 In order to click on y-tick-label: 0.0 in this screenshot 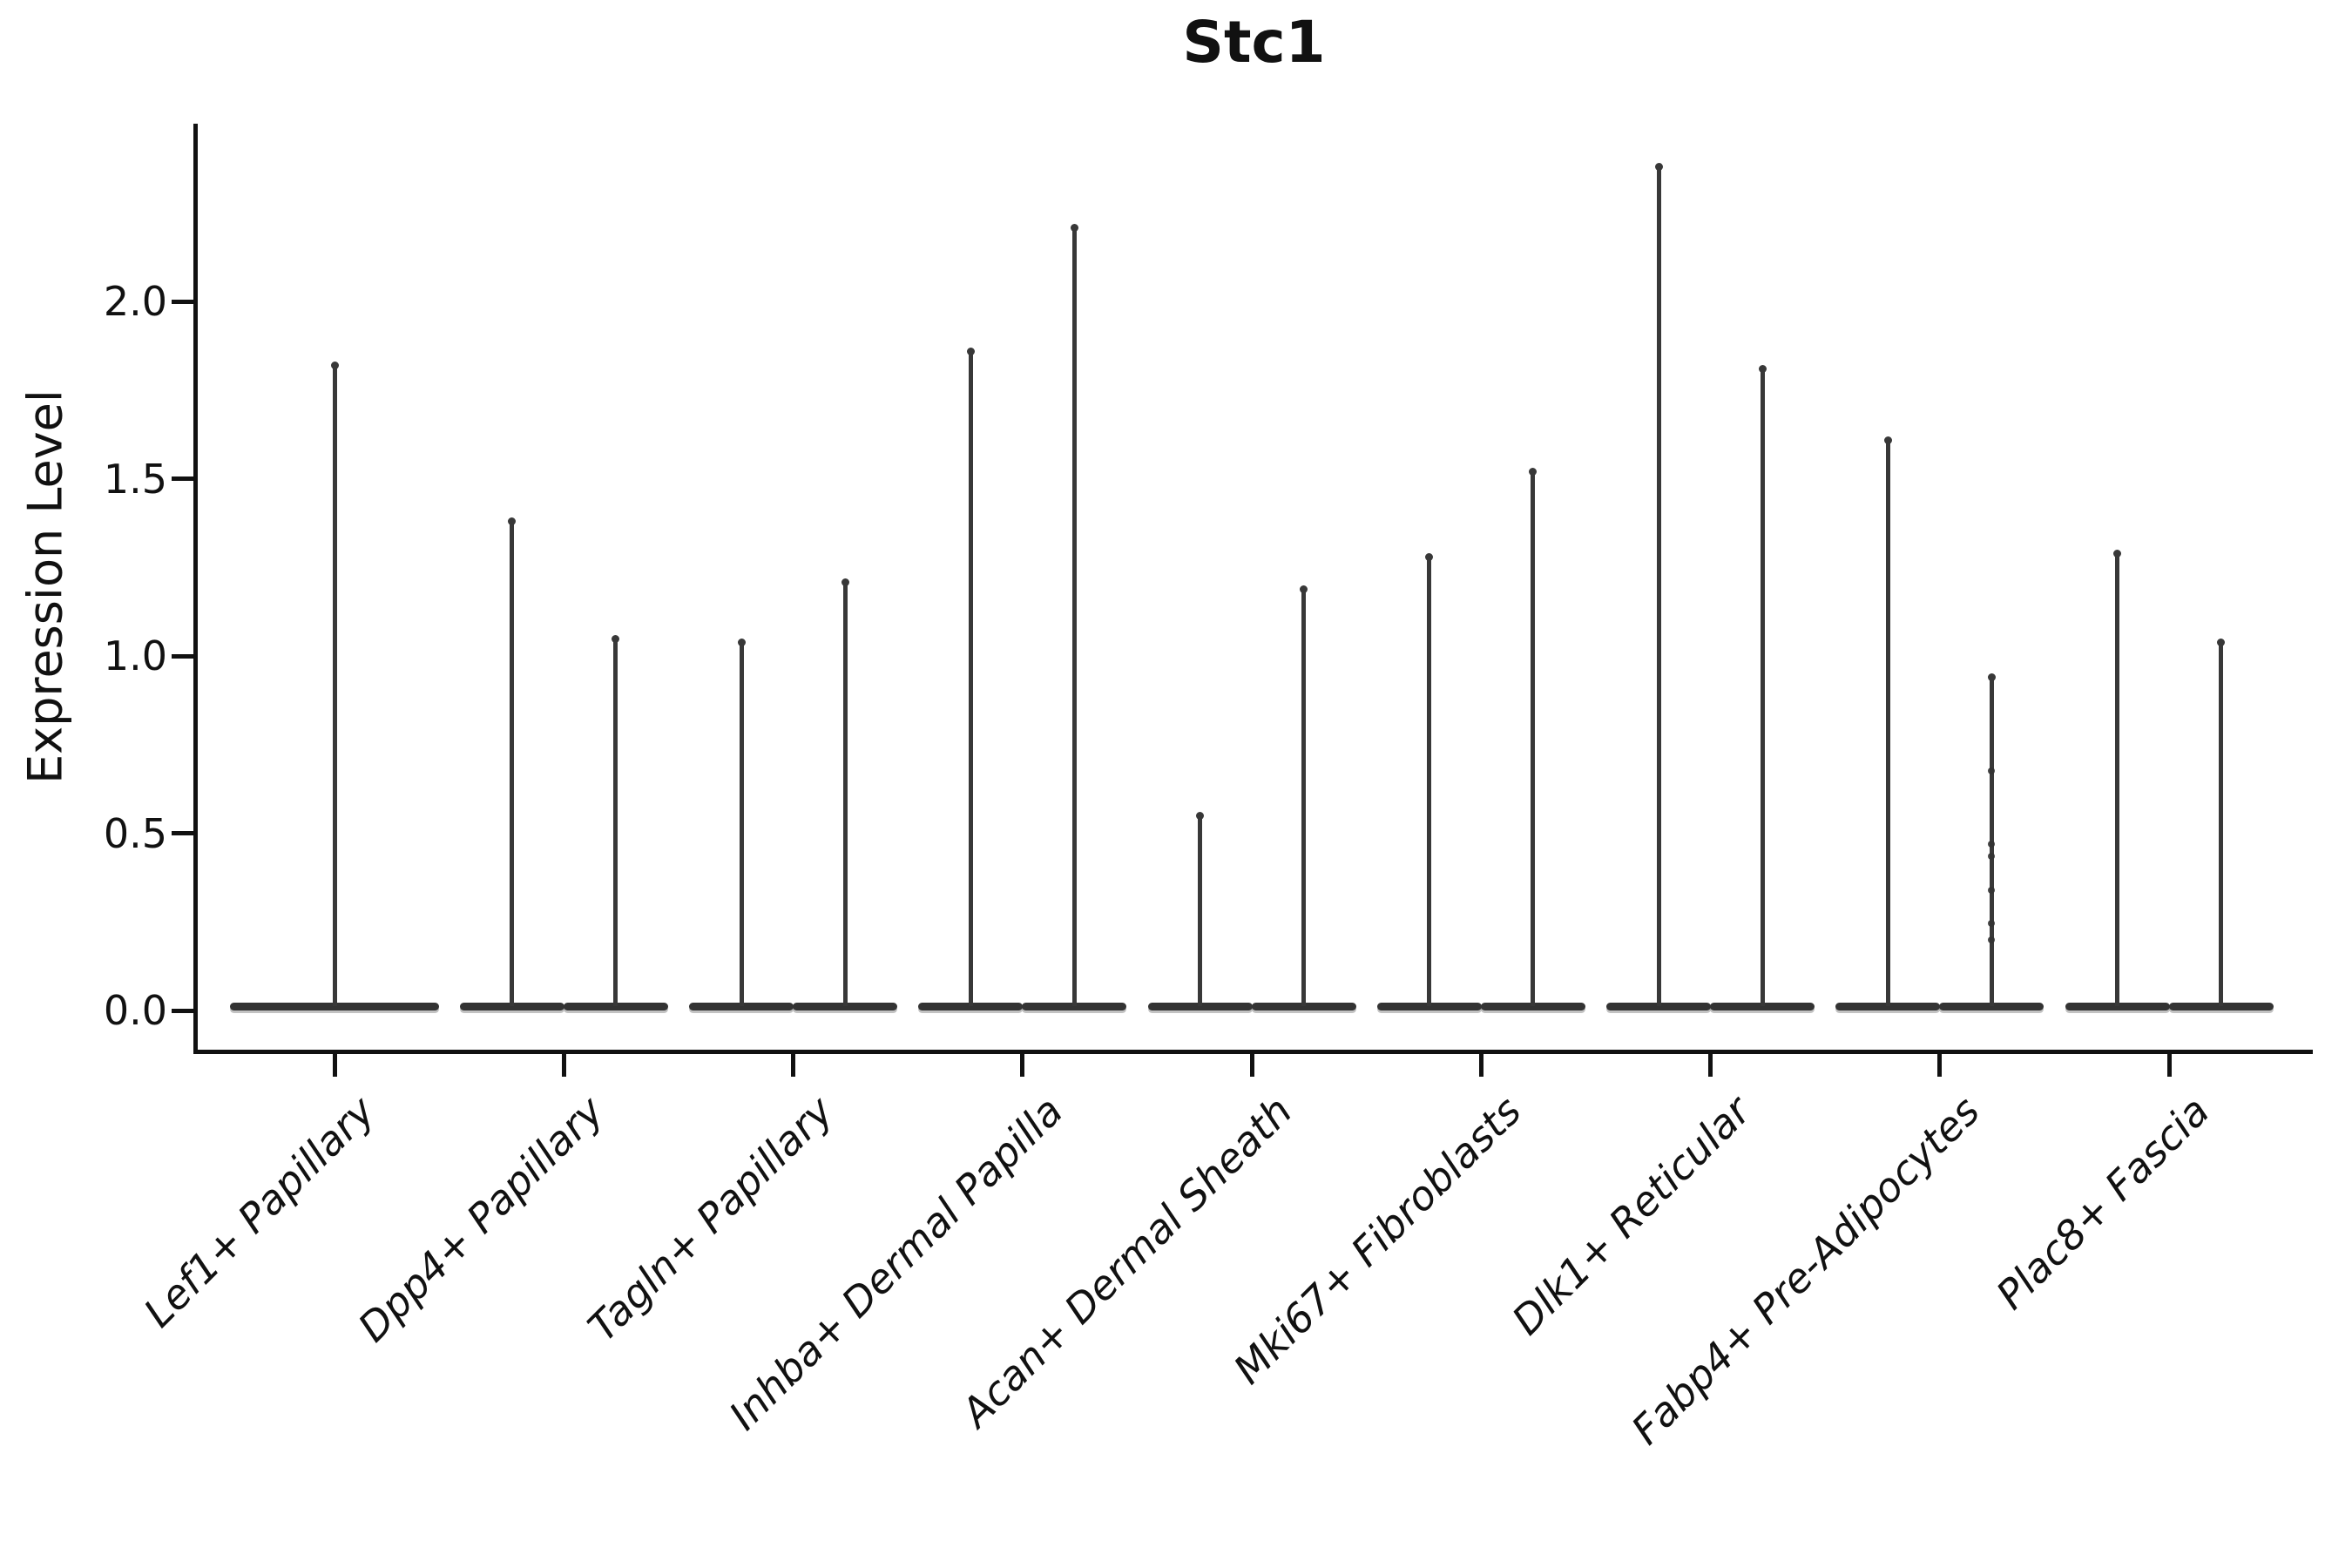, I will do `click(135, 1011)`.